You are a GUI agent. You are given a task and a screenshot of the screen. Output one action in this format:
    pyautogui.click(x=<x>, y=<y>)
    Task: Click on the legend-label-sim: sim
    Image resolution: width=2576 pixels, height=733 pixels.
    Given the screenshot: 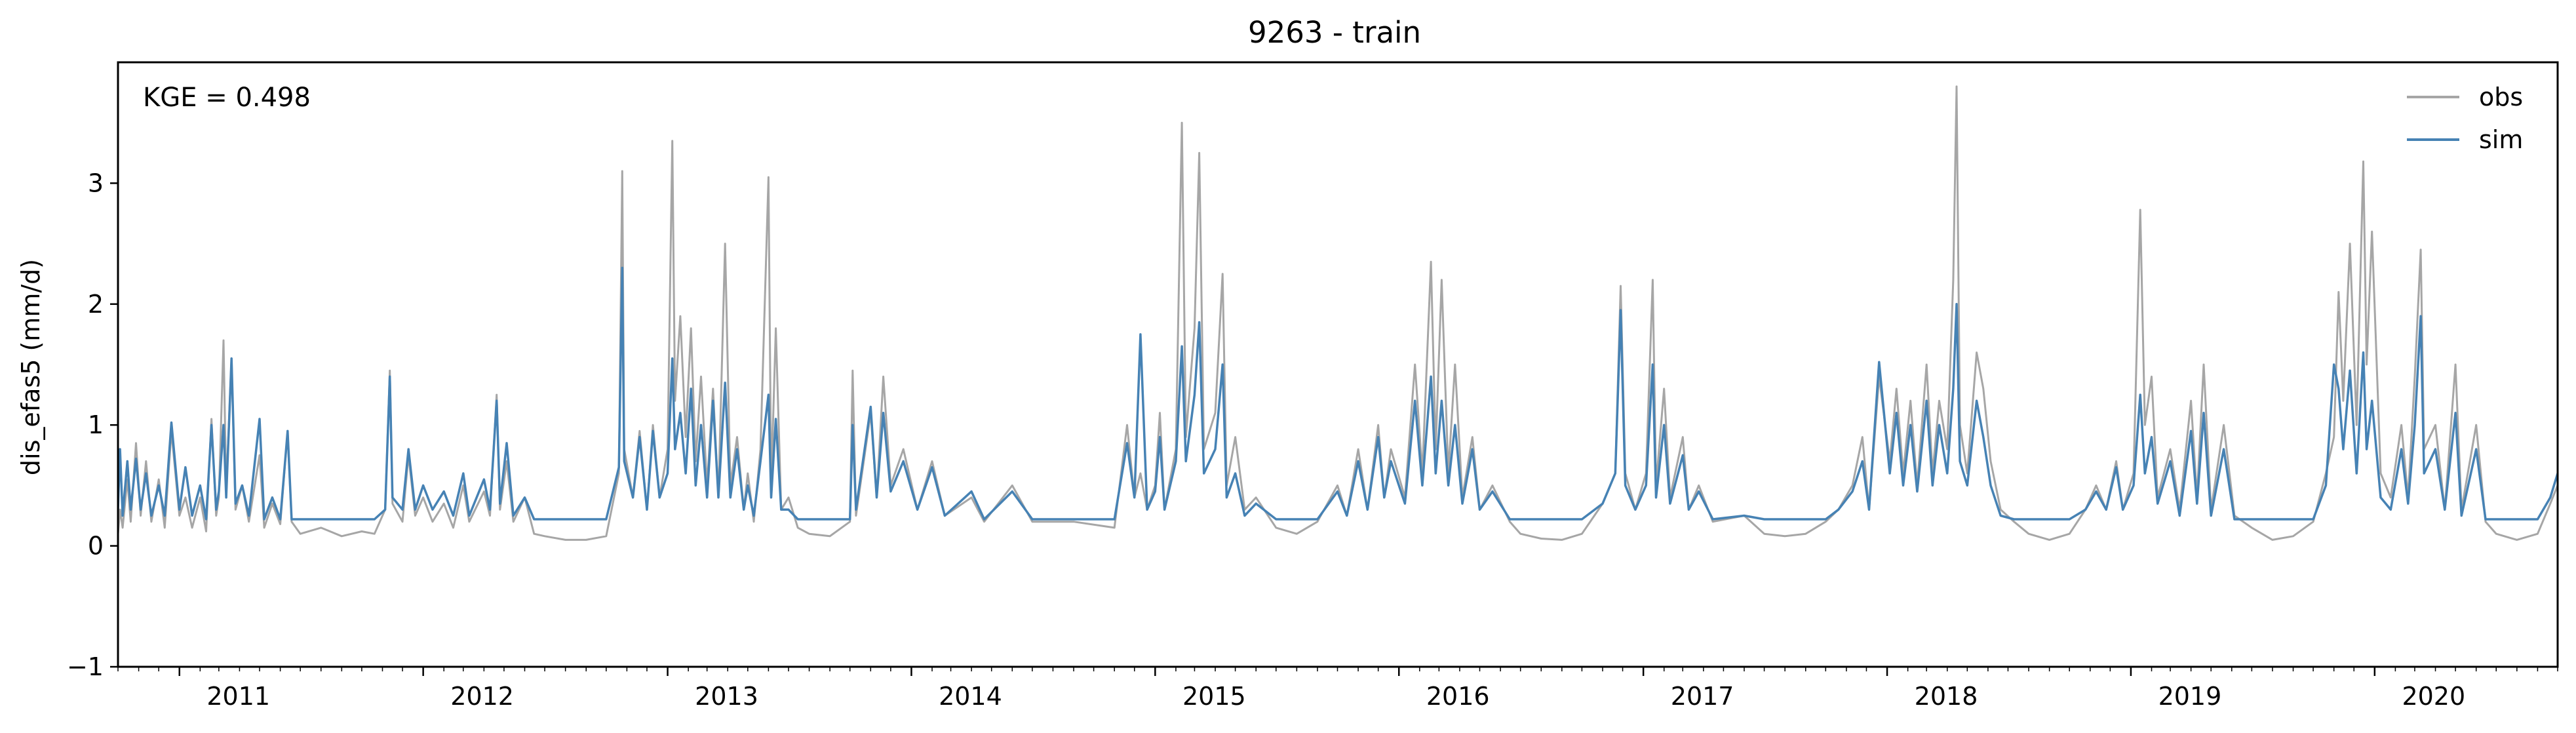 What is the action you would take?
    pyautogui.click(x=2501, y=139)
    